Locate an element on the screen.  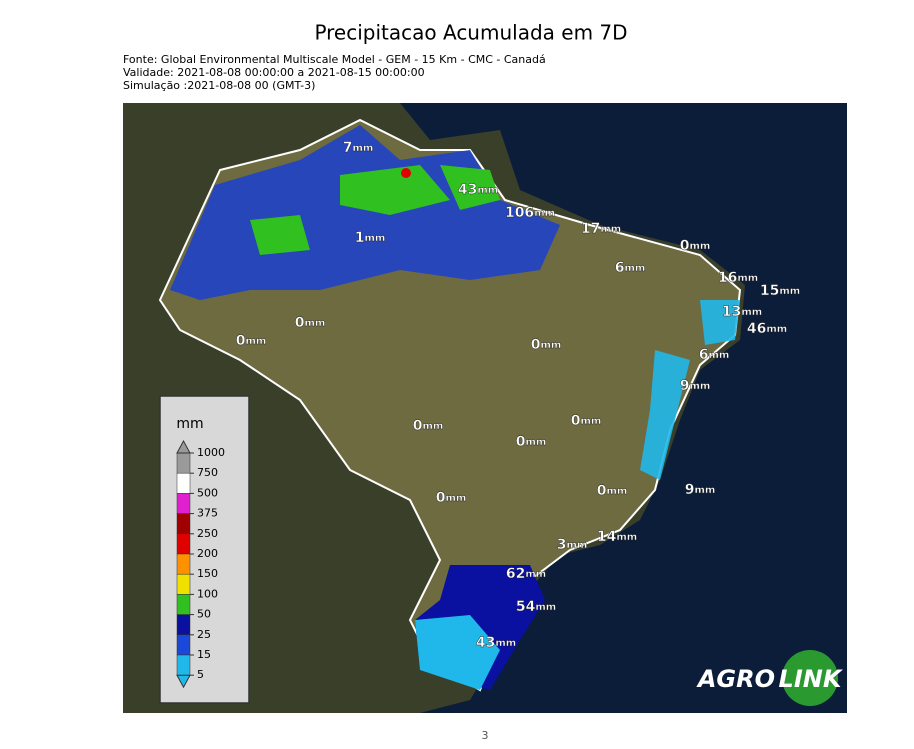
colorbar-label: 5 is located at coordinates (200, 674).